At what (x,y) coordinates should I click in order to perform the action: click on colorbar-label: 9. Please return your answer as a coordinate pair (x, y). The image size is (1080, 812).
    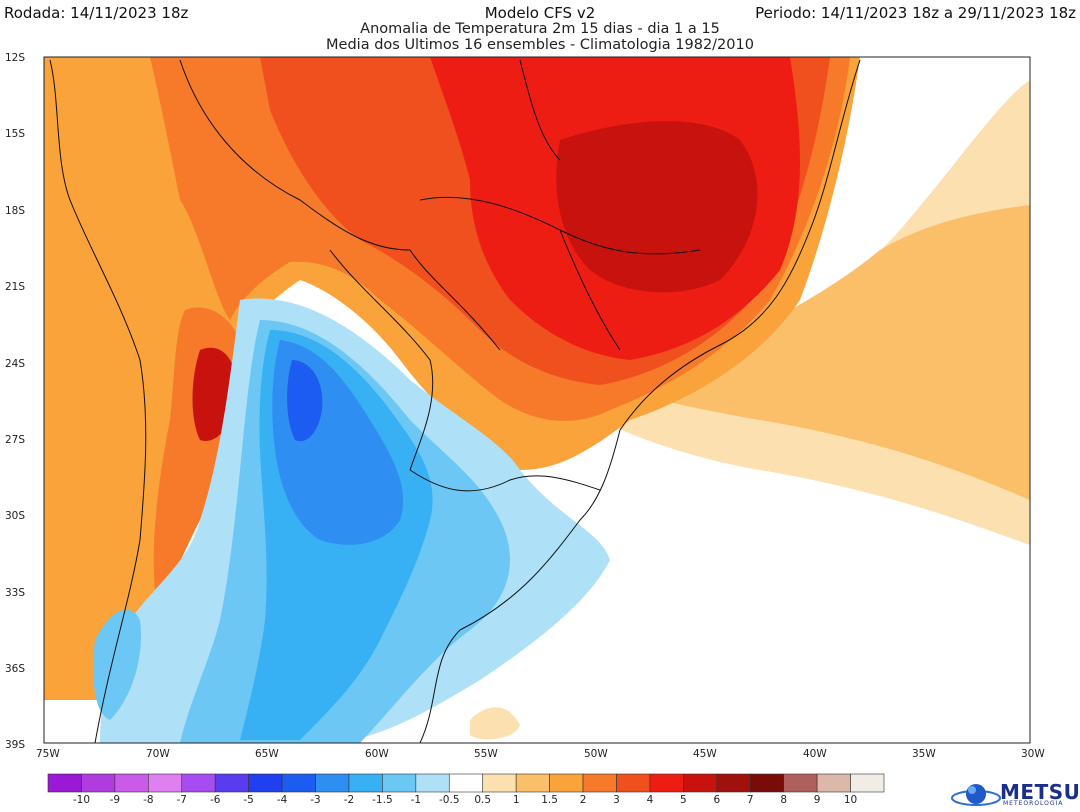
    Looking at the image, I should click on (817, 800).